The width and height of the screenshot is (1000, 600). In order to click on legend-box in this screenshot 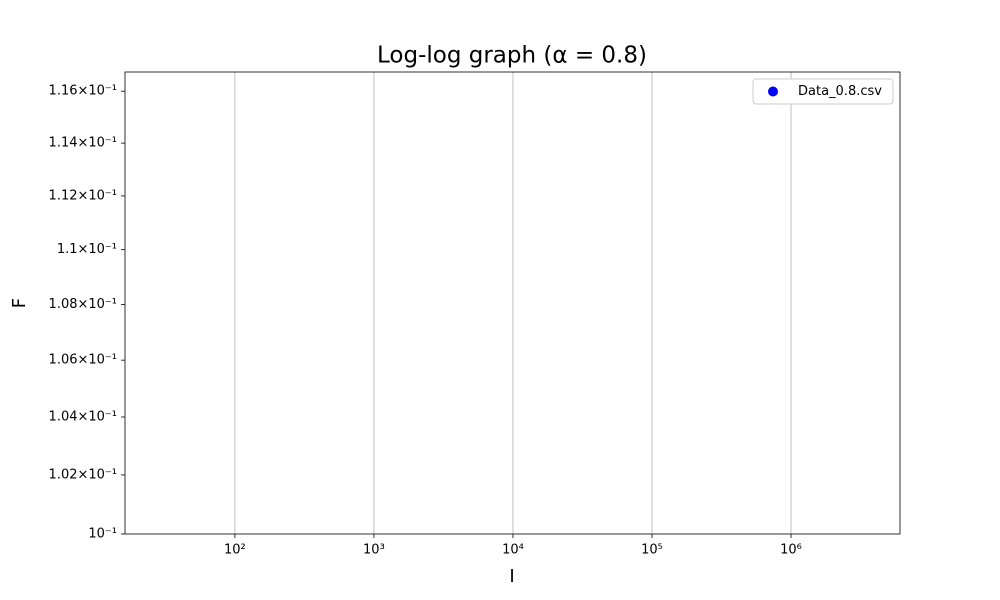, I will do `click(823, 91)`.